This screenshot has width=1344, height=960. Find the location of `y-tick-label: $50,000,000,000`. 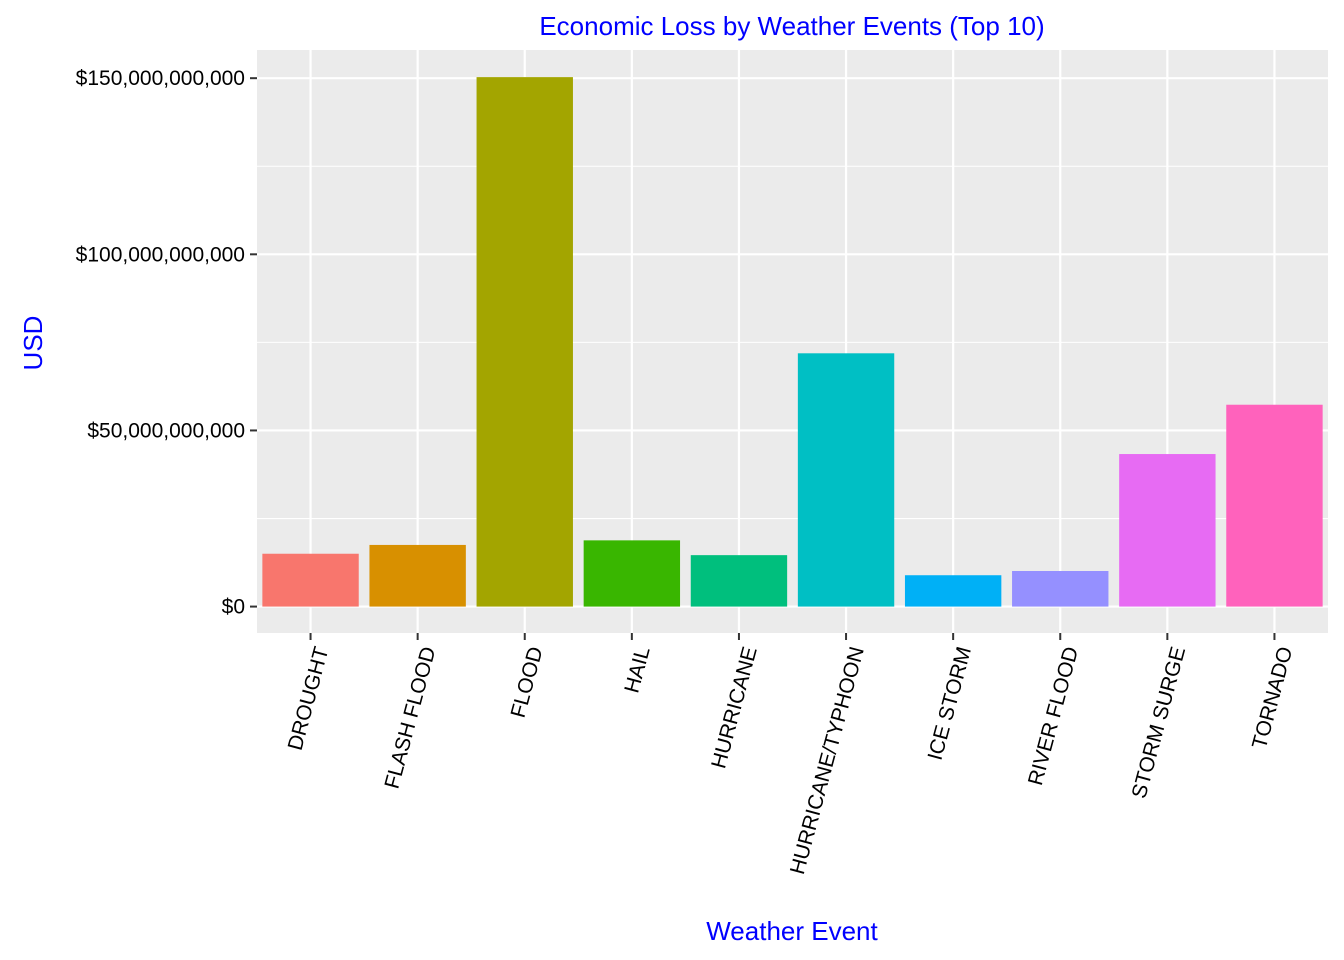

y-tick-label: $50,000,000,000 is located at coordinates (166, 430).